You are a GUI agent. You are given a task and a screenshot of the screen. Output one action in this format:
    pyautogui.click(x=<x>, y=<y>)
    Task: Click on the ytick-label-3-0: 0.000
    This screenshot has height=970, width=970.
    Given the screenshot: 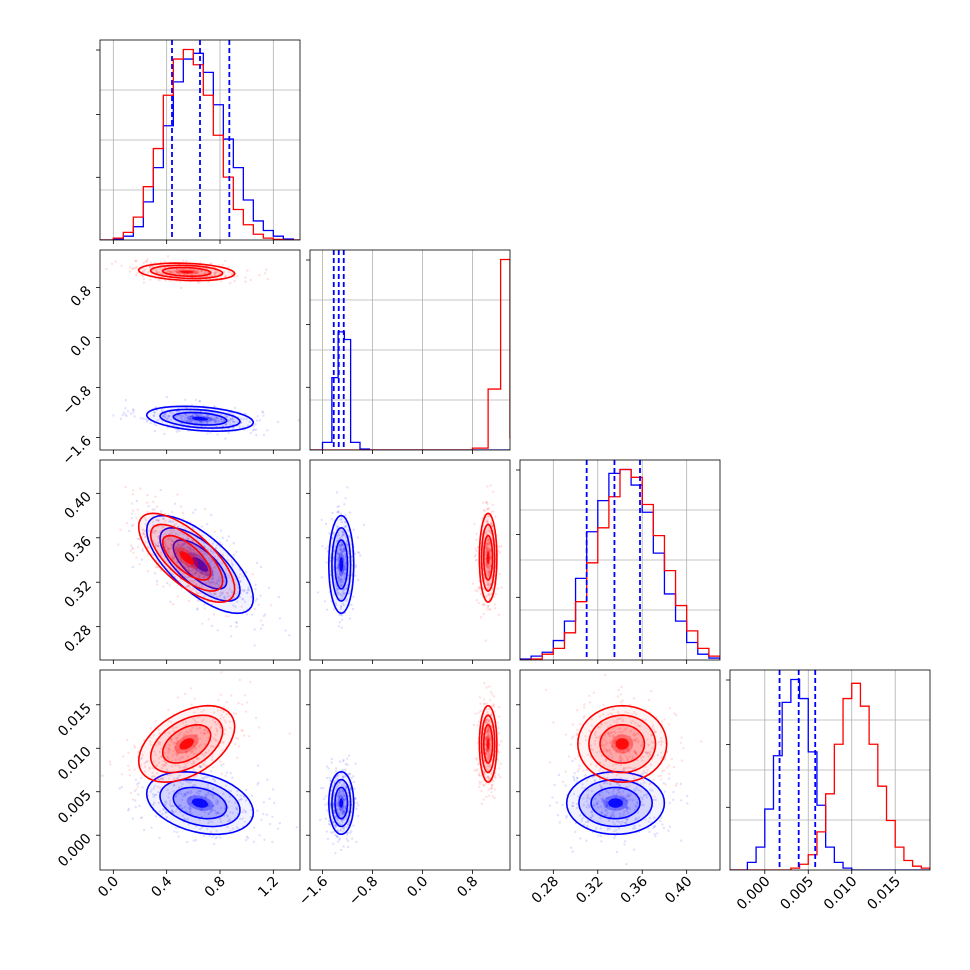 What is the action you would take?
    pyautogui.click(x=75, y=851)
    